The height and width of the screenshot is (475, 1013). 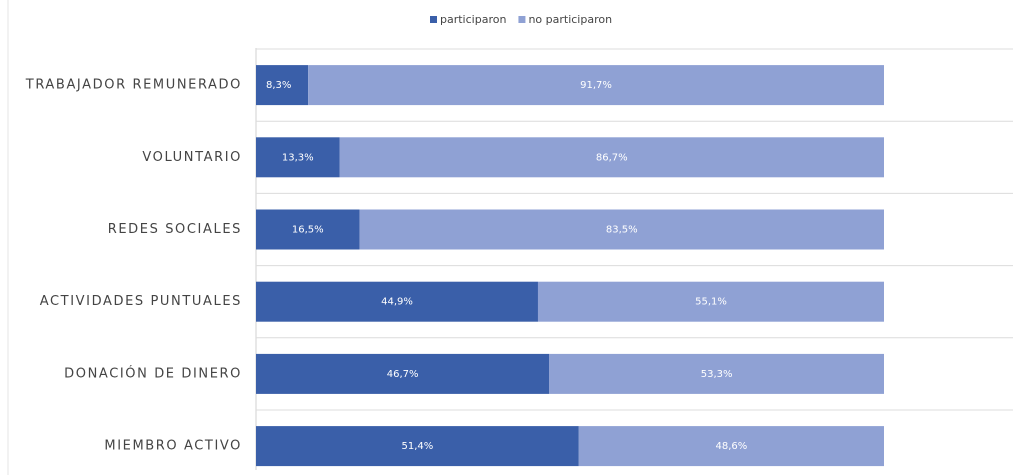 What do you see at coordinates (473, 19) in the screenshot?
I see `legend-label: participaron` at bounding box center [473, 19].